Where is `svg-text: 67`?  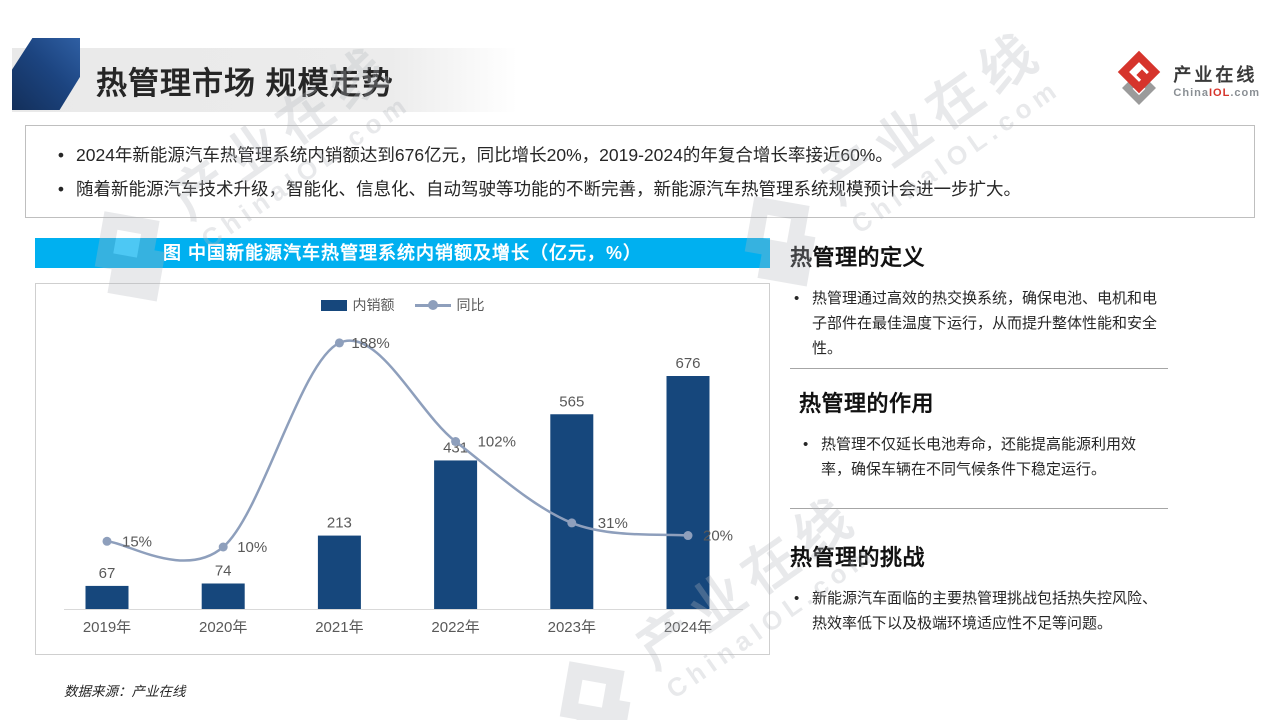 svg-text: 67 is located at coordinates (107, 573).